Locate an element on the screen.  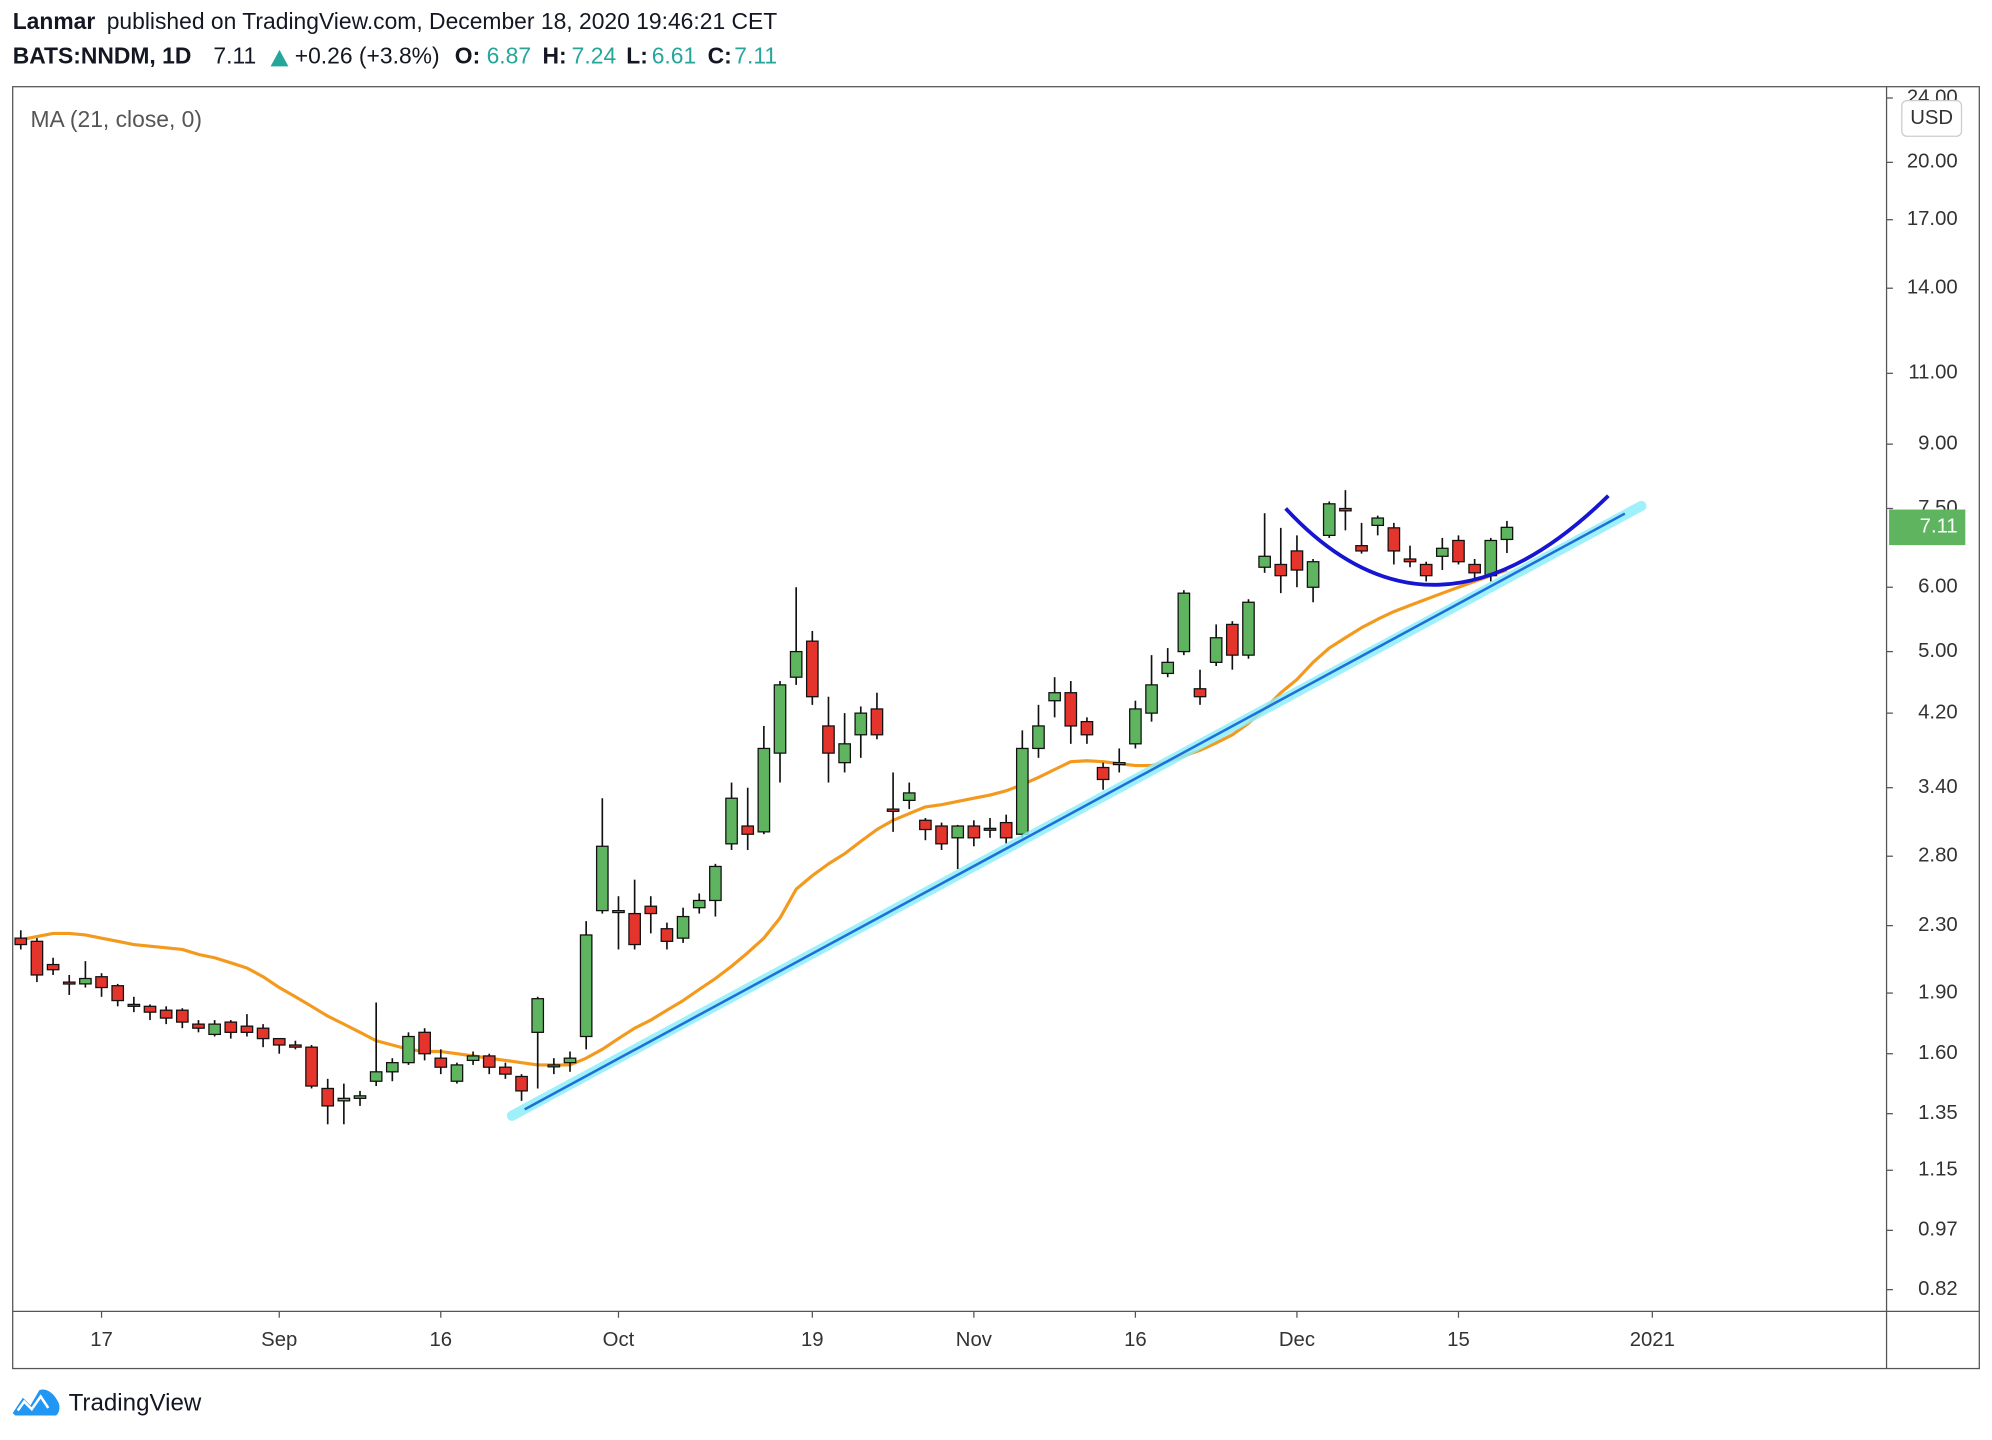
symbol: BATS:NNDM, 1D is located at coordinates (102, 56).